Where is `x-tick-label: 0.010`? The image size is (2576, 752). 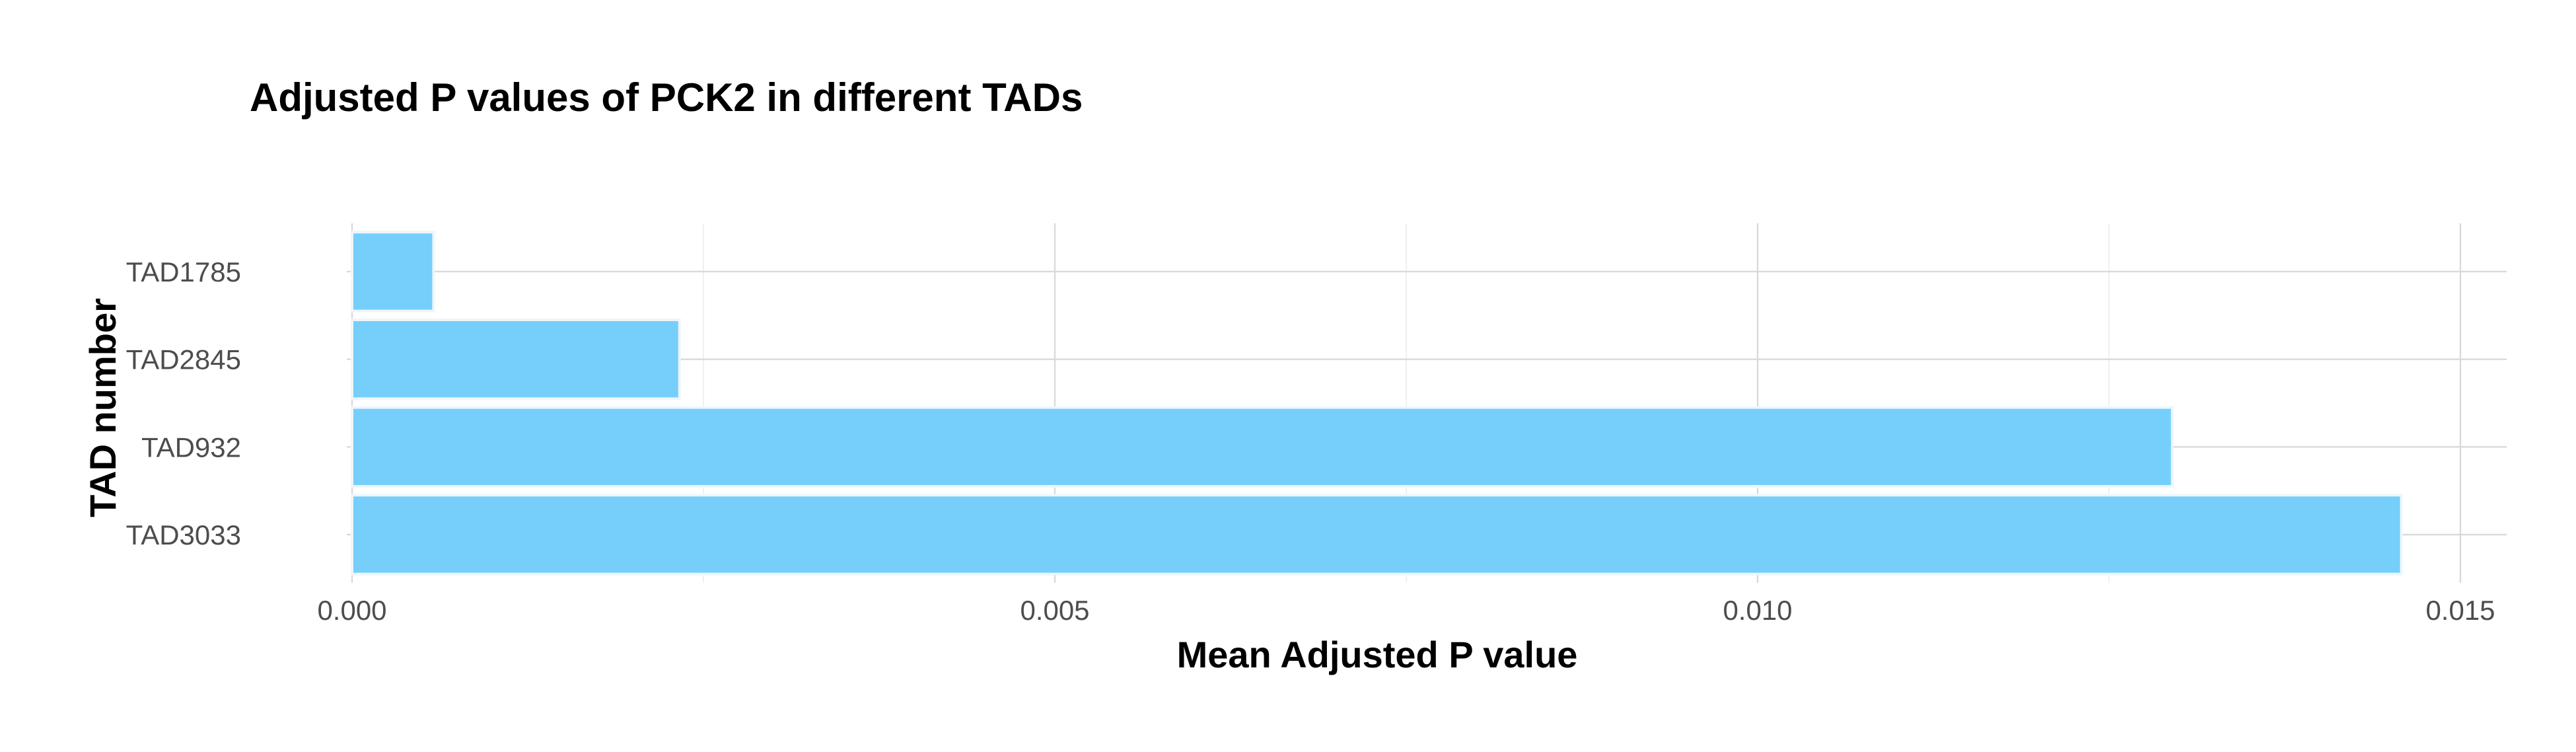 x-tick-label: 0.010 is located at coordinates (1758, 610).